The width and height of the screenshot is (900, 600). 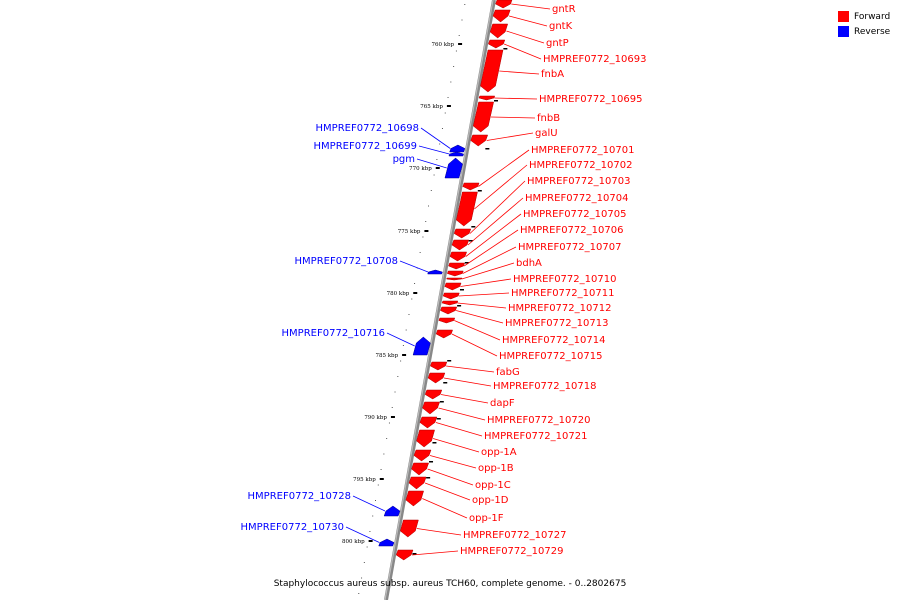 What do you see at coordinates (535, 436) in the screenshot?
I see `forward-gene-label: HMPREF0772_10721` at bounding box center [535, 436].